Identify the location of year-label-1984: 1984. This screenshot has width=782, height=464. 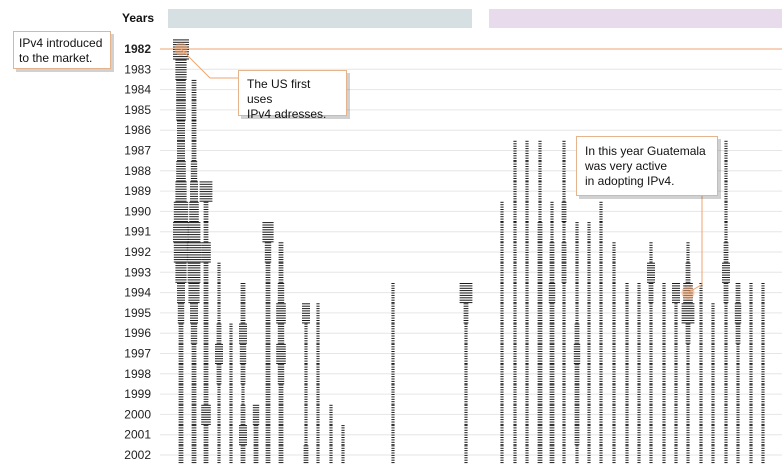
(137, 90).